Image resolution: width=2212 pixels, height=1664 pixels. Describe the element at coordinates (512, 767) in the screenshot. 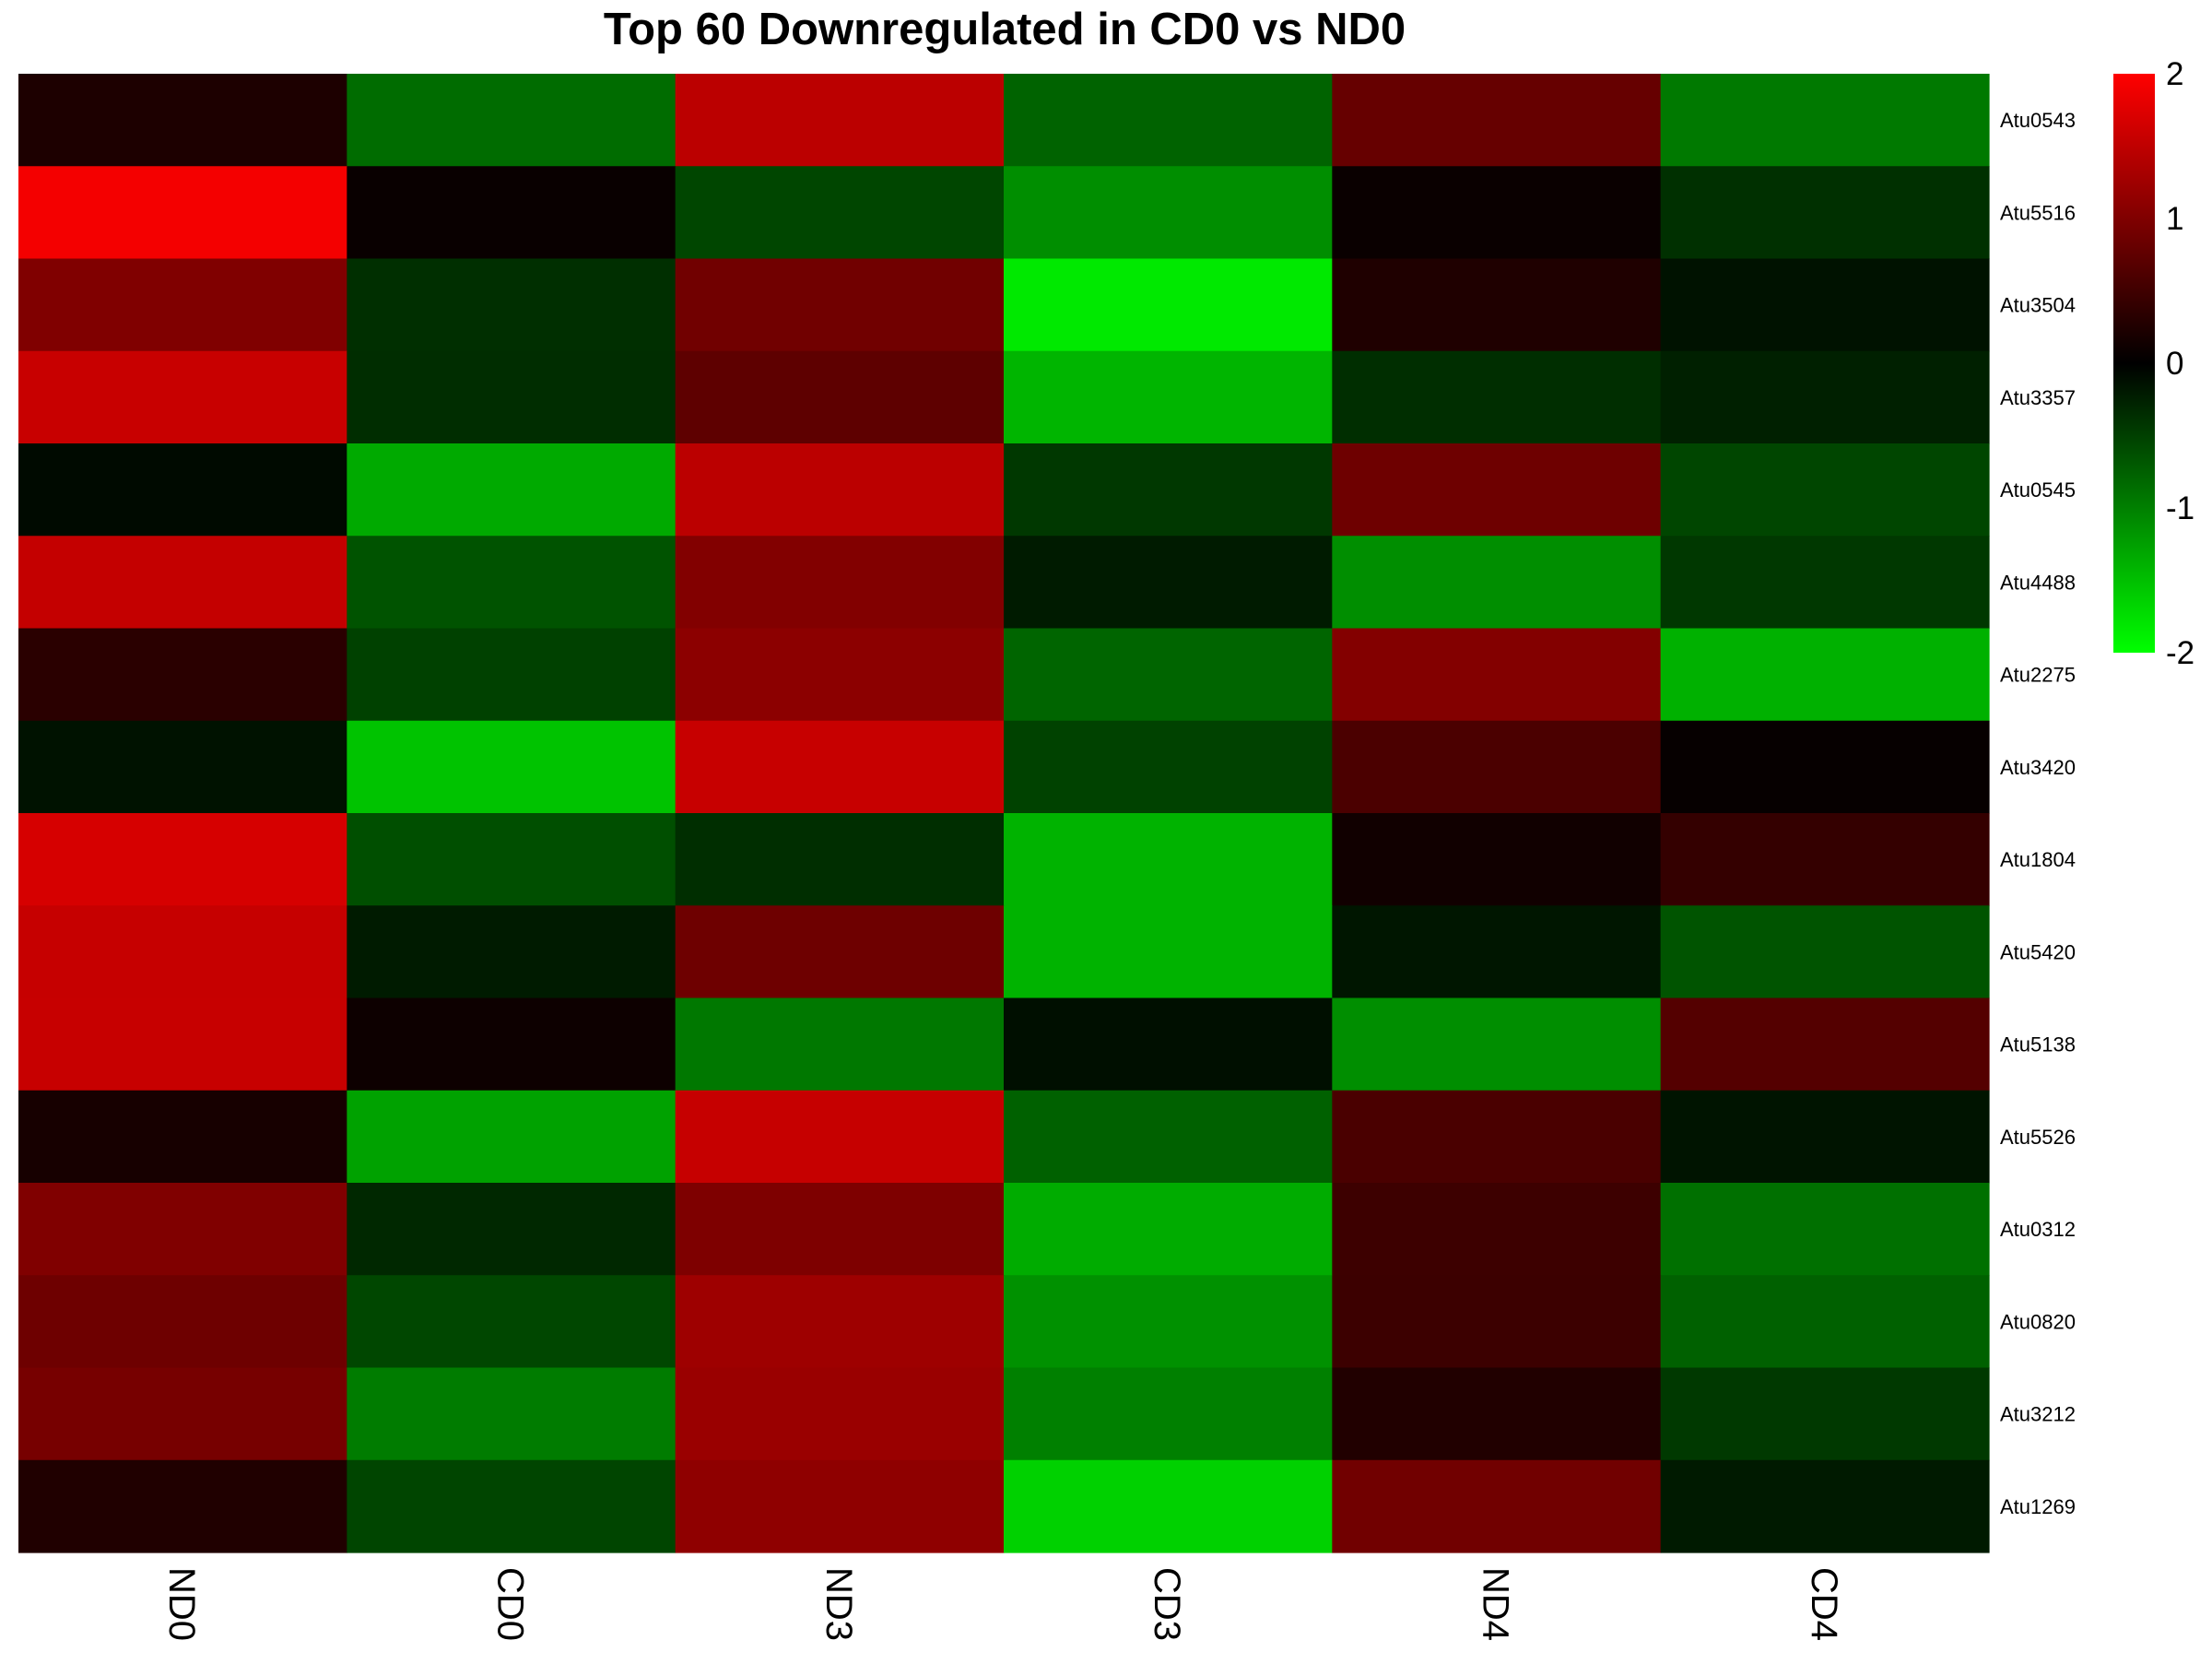

I see `heatmap-cell-Atu3420-CD0` at that location.